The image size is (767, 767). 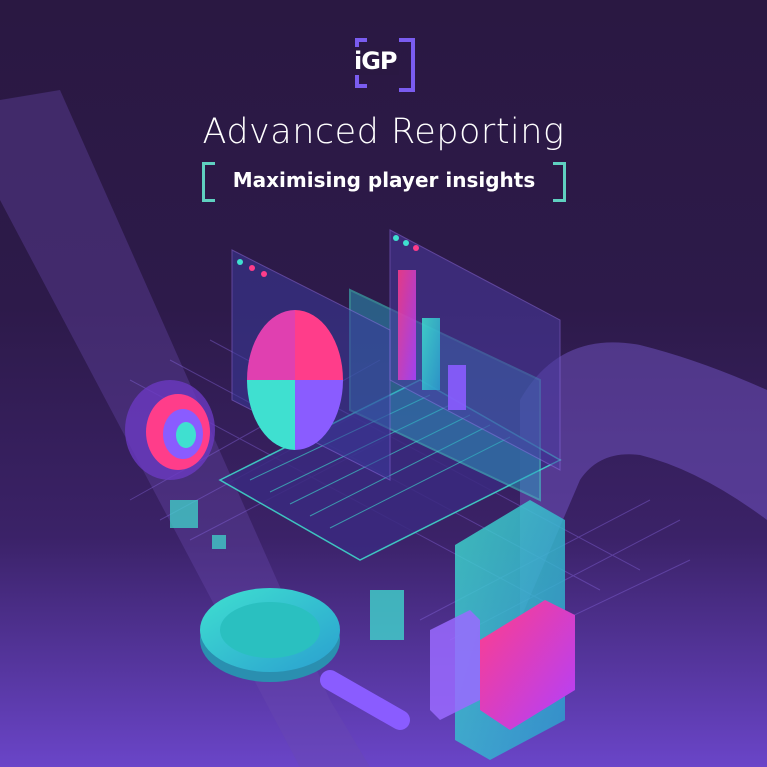 I want to click on subtitle-box: Maximising player insights, so click(x=384, y=182).